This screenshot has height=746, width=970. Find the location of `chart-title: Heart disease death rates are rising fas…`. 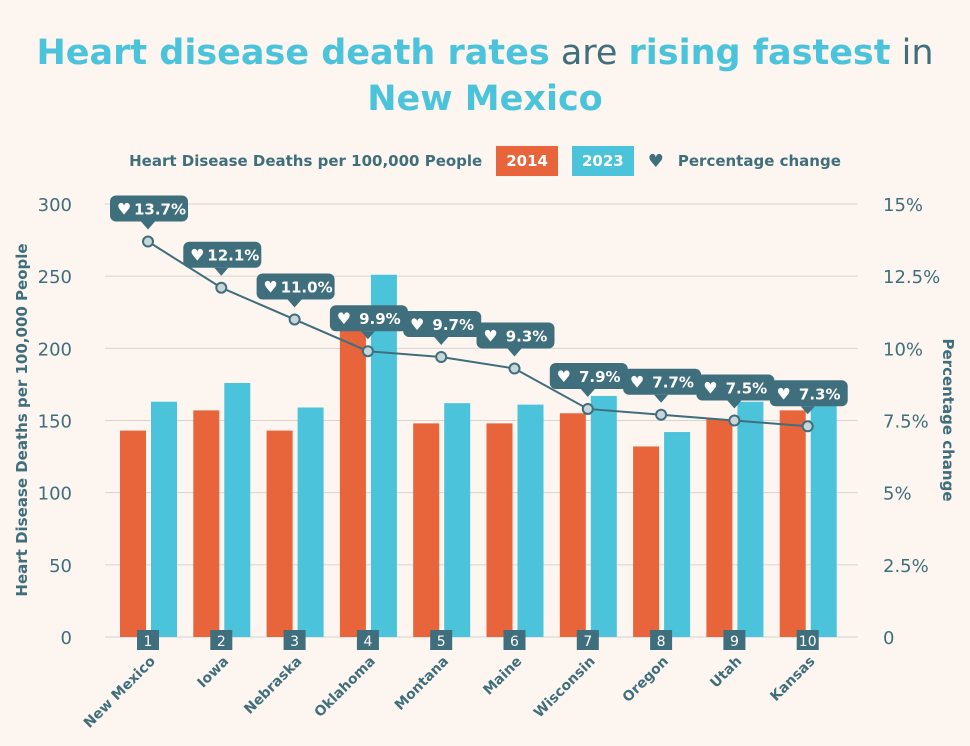

chart-title: Heart disease death rates are rising fas… is located at coordinates (485, 76).